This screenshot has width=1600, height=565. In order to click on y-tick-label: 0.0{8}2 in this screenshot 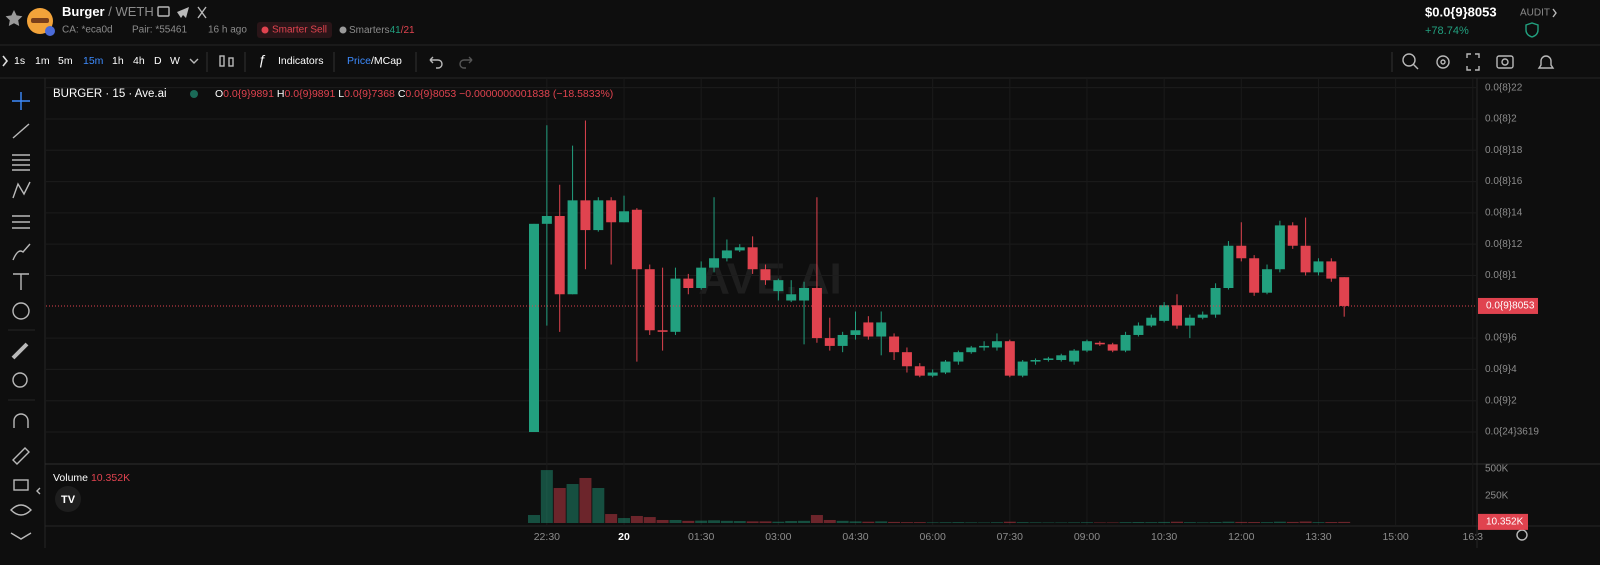, I will do `click(1501, 119)`.